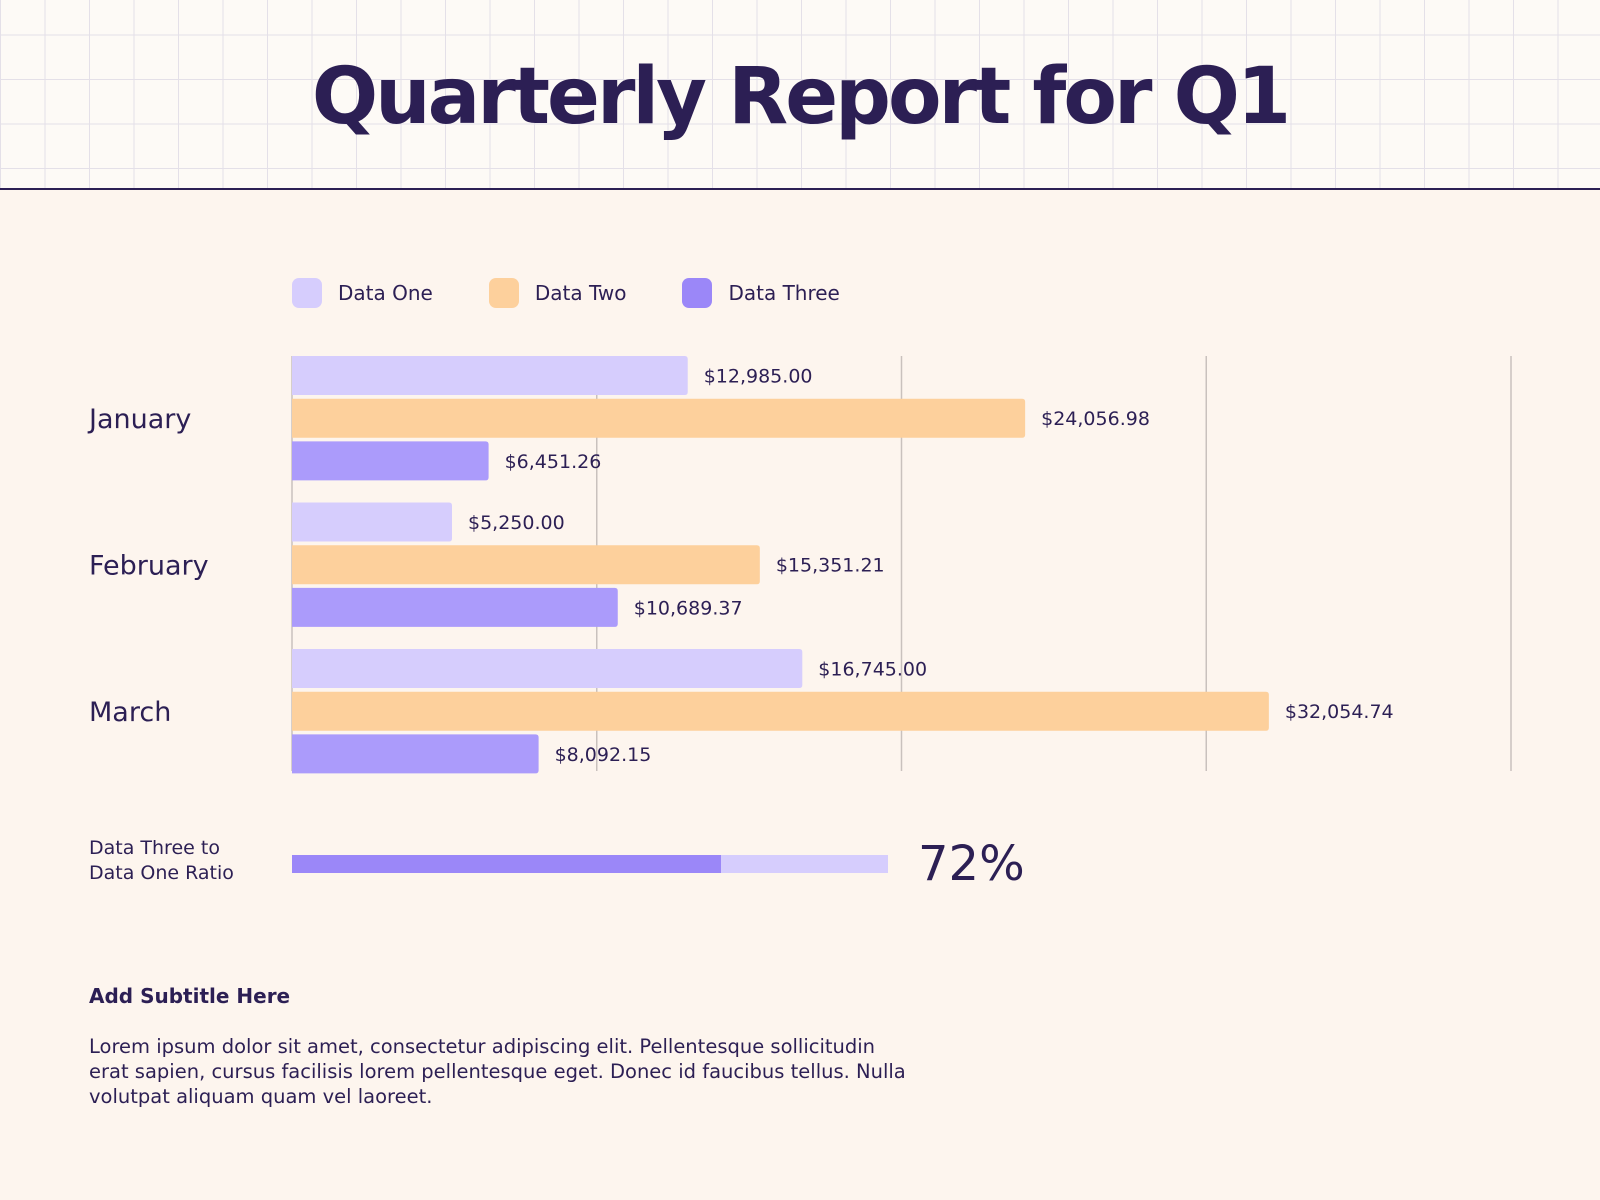 The image size is (1600, 1200). I want to click on subtitle: Add Subtitle Here, so click(190, 996).